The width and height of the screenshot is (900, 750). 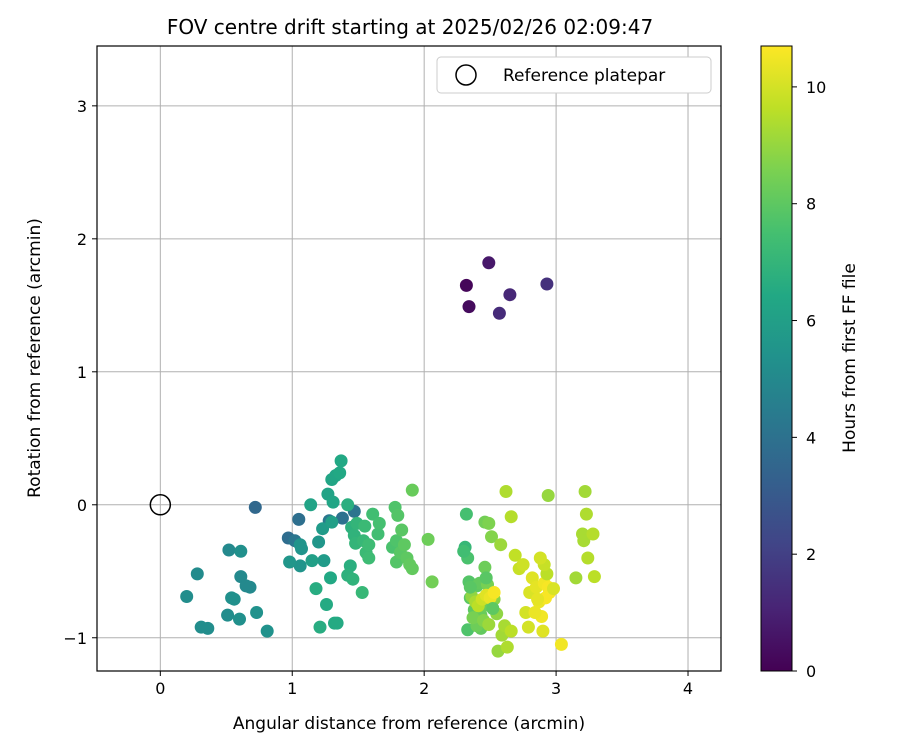 What do you see at coordinates (688, 688) in the screenshot?
I see `x-tick-label: 4` at bounding box center [688, 688].